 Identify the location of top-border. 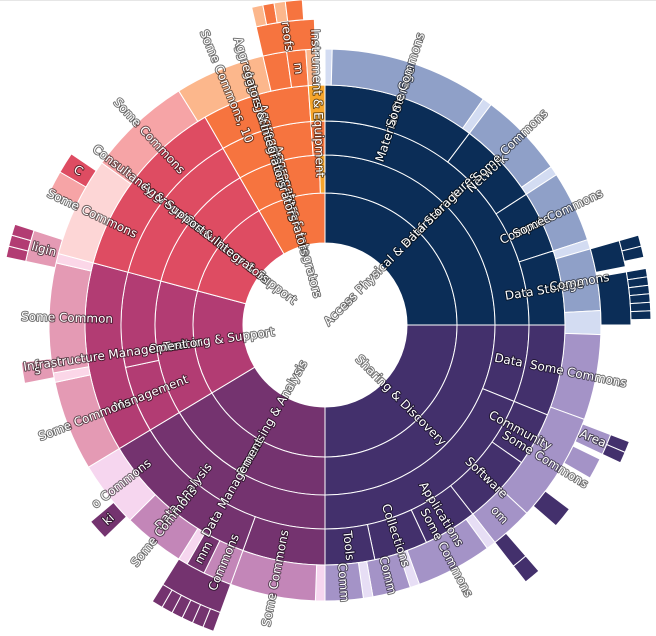
(328, 0).